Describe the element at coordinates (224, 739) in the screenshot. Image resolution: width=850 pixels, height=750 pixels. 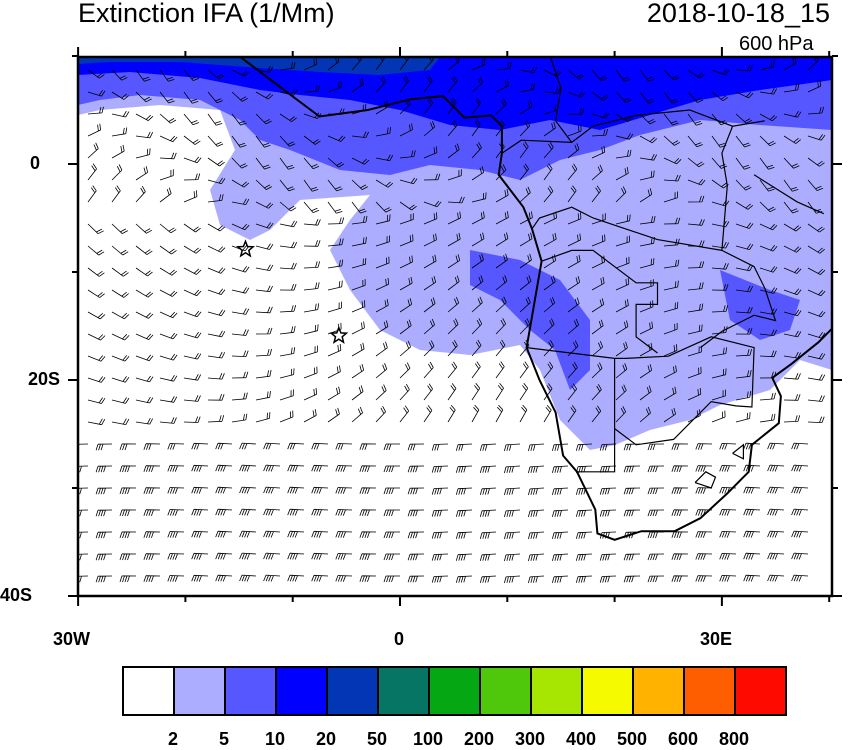
I see `colorbar-label: 5` at that location.